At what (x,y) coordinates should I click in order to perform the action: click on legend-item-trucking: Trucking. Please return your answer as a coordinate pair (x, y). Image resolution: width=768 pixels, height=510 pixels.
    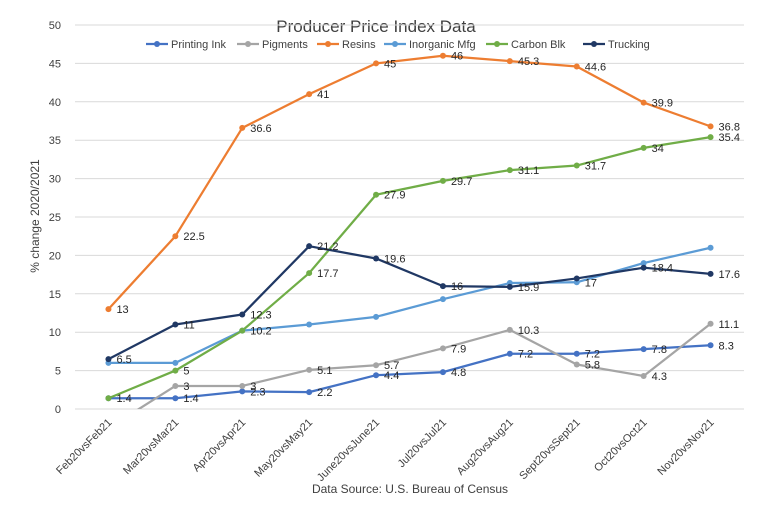
    Looking at the image, I should click on (616, 45).